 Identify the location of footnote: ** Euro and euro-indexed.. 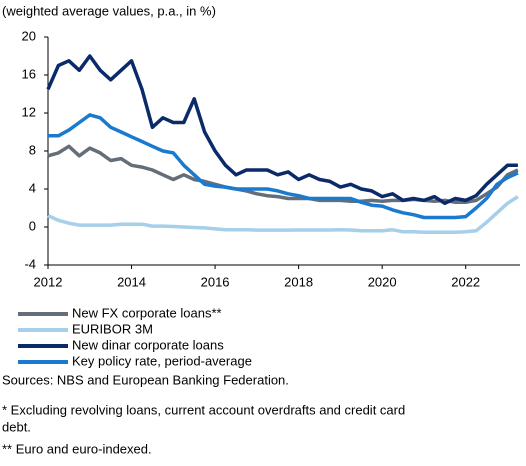
(77, 448).